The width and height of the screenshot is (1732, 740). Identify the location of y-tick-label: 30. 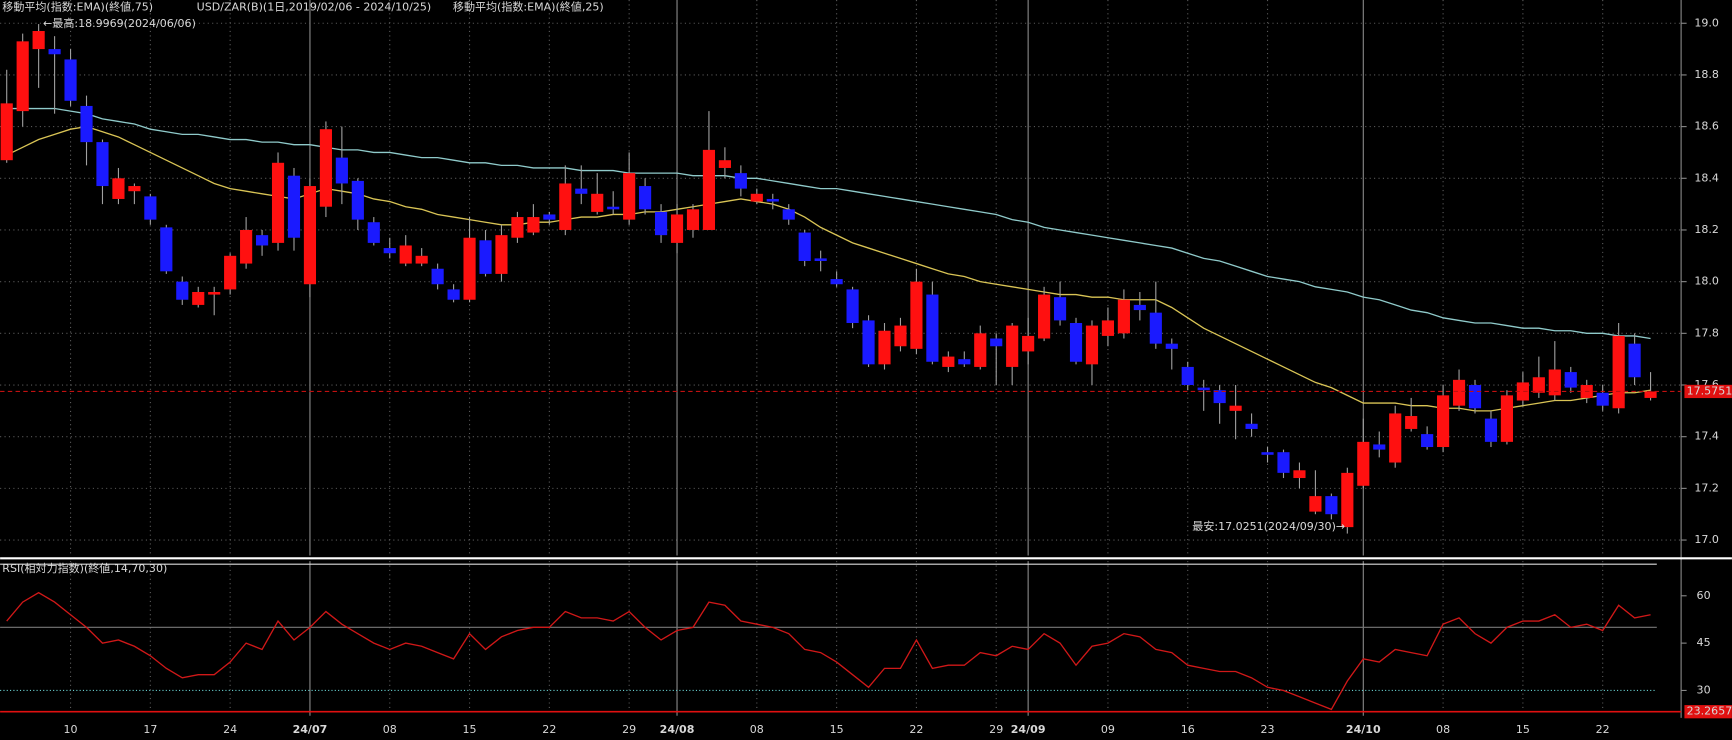
(1704, 689).